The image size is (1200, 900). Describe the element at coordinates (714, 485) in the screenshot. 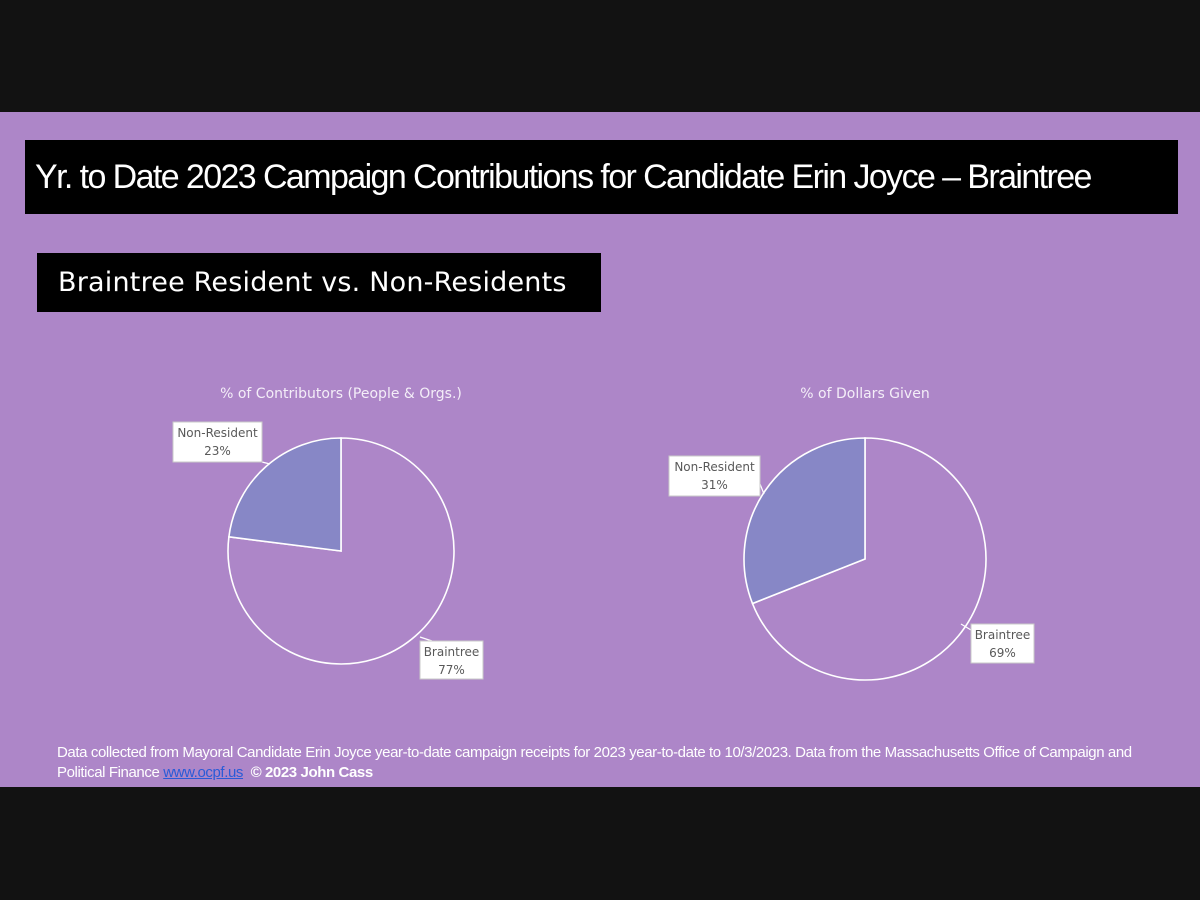

I see `data-label-value: 31%` at that location.